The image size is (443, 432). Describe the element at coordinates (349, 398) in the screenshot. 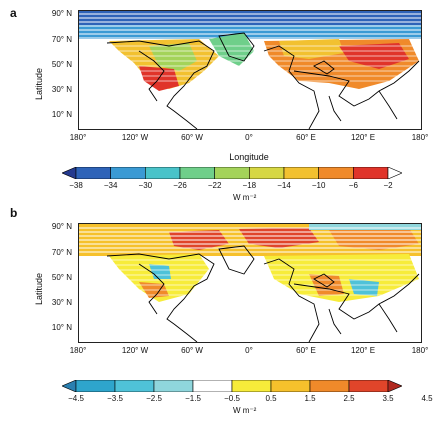

I see `colorbar-tick-label: 2.5` at that location.